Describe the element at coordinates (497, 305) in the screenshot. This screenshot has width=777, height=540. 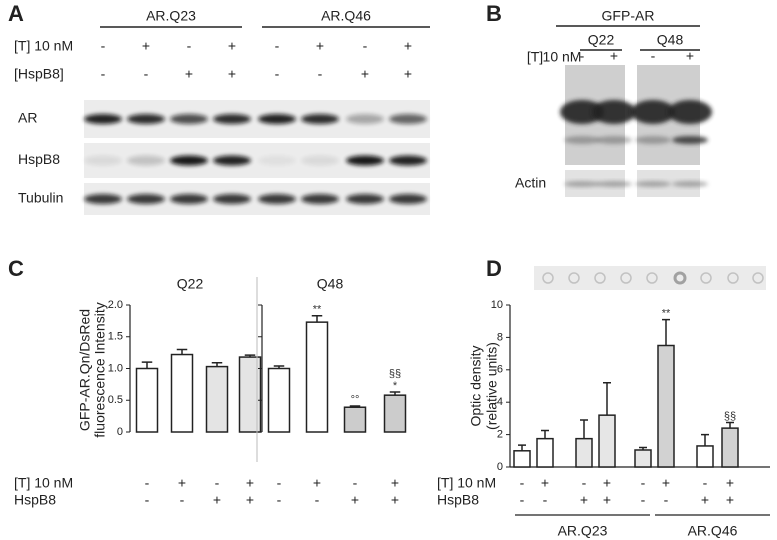
I see `y-tick-label: 10` at that location.